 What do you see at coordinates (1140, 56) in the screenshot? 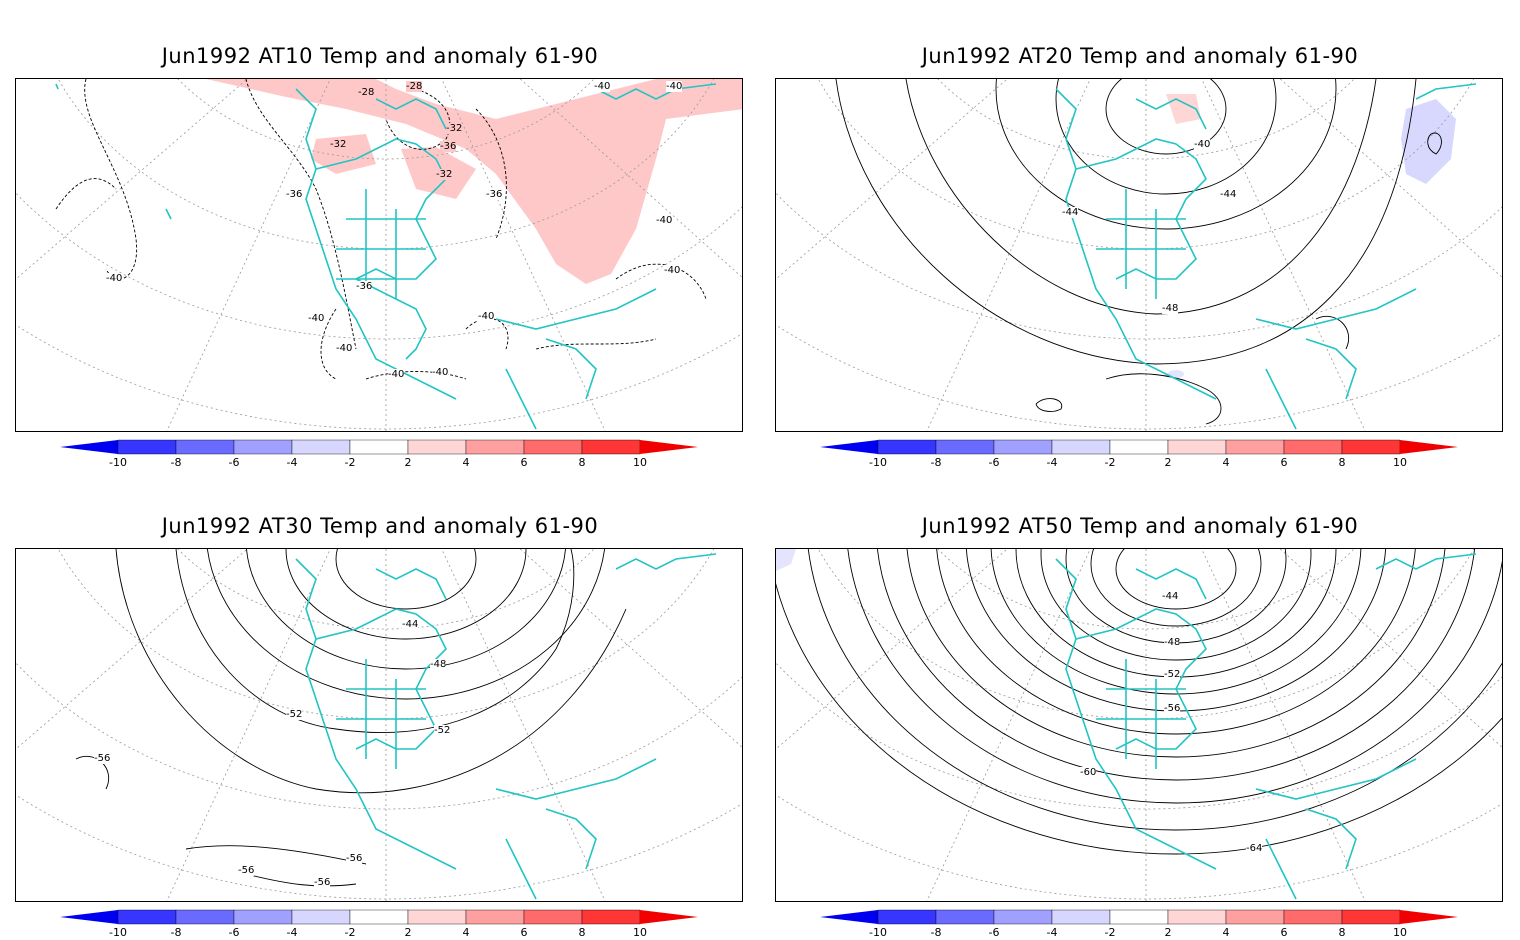
I see `panel-title: Jun1992 AT20 Temp and anomaly 61-90` at bounding box center [1140, 56].